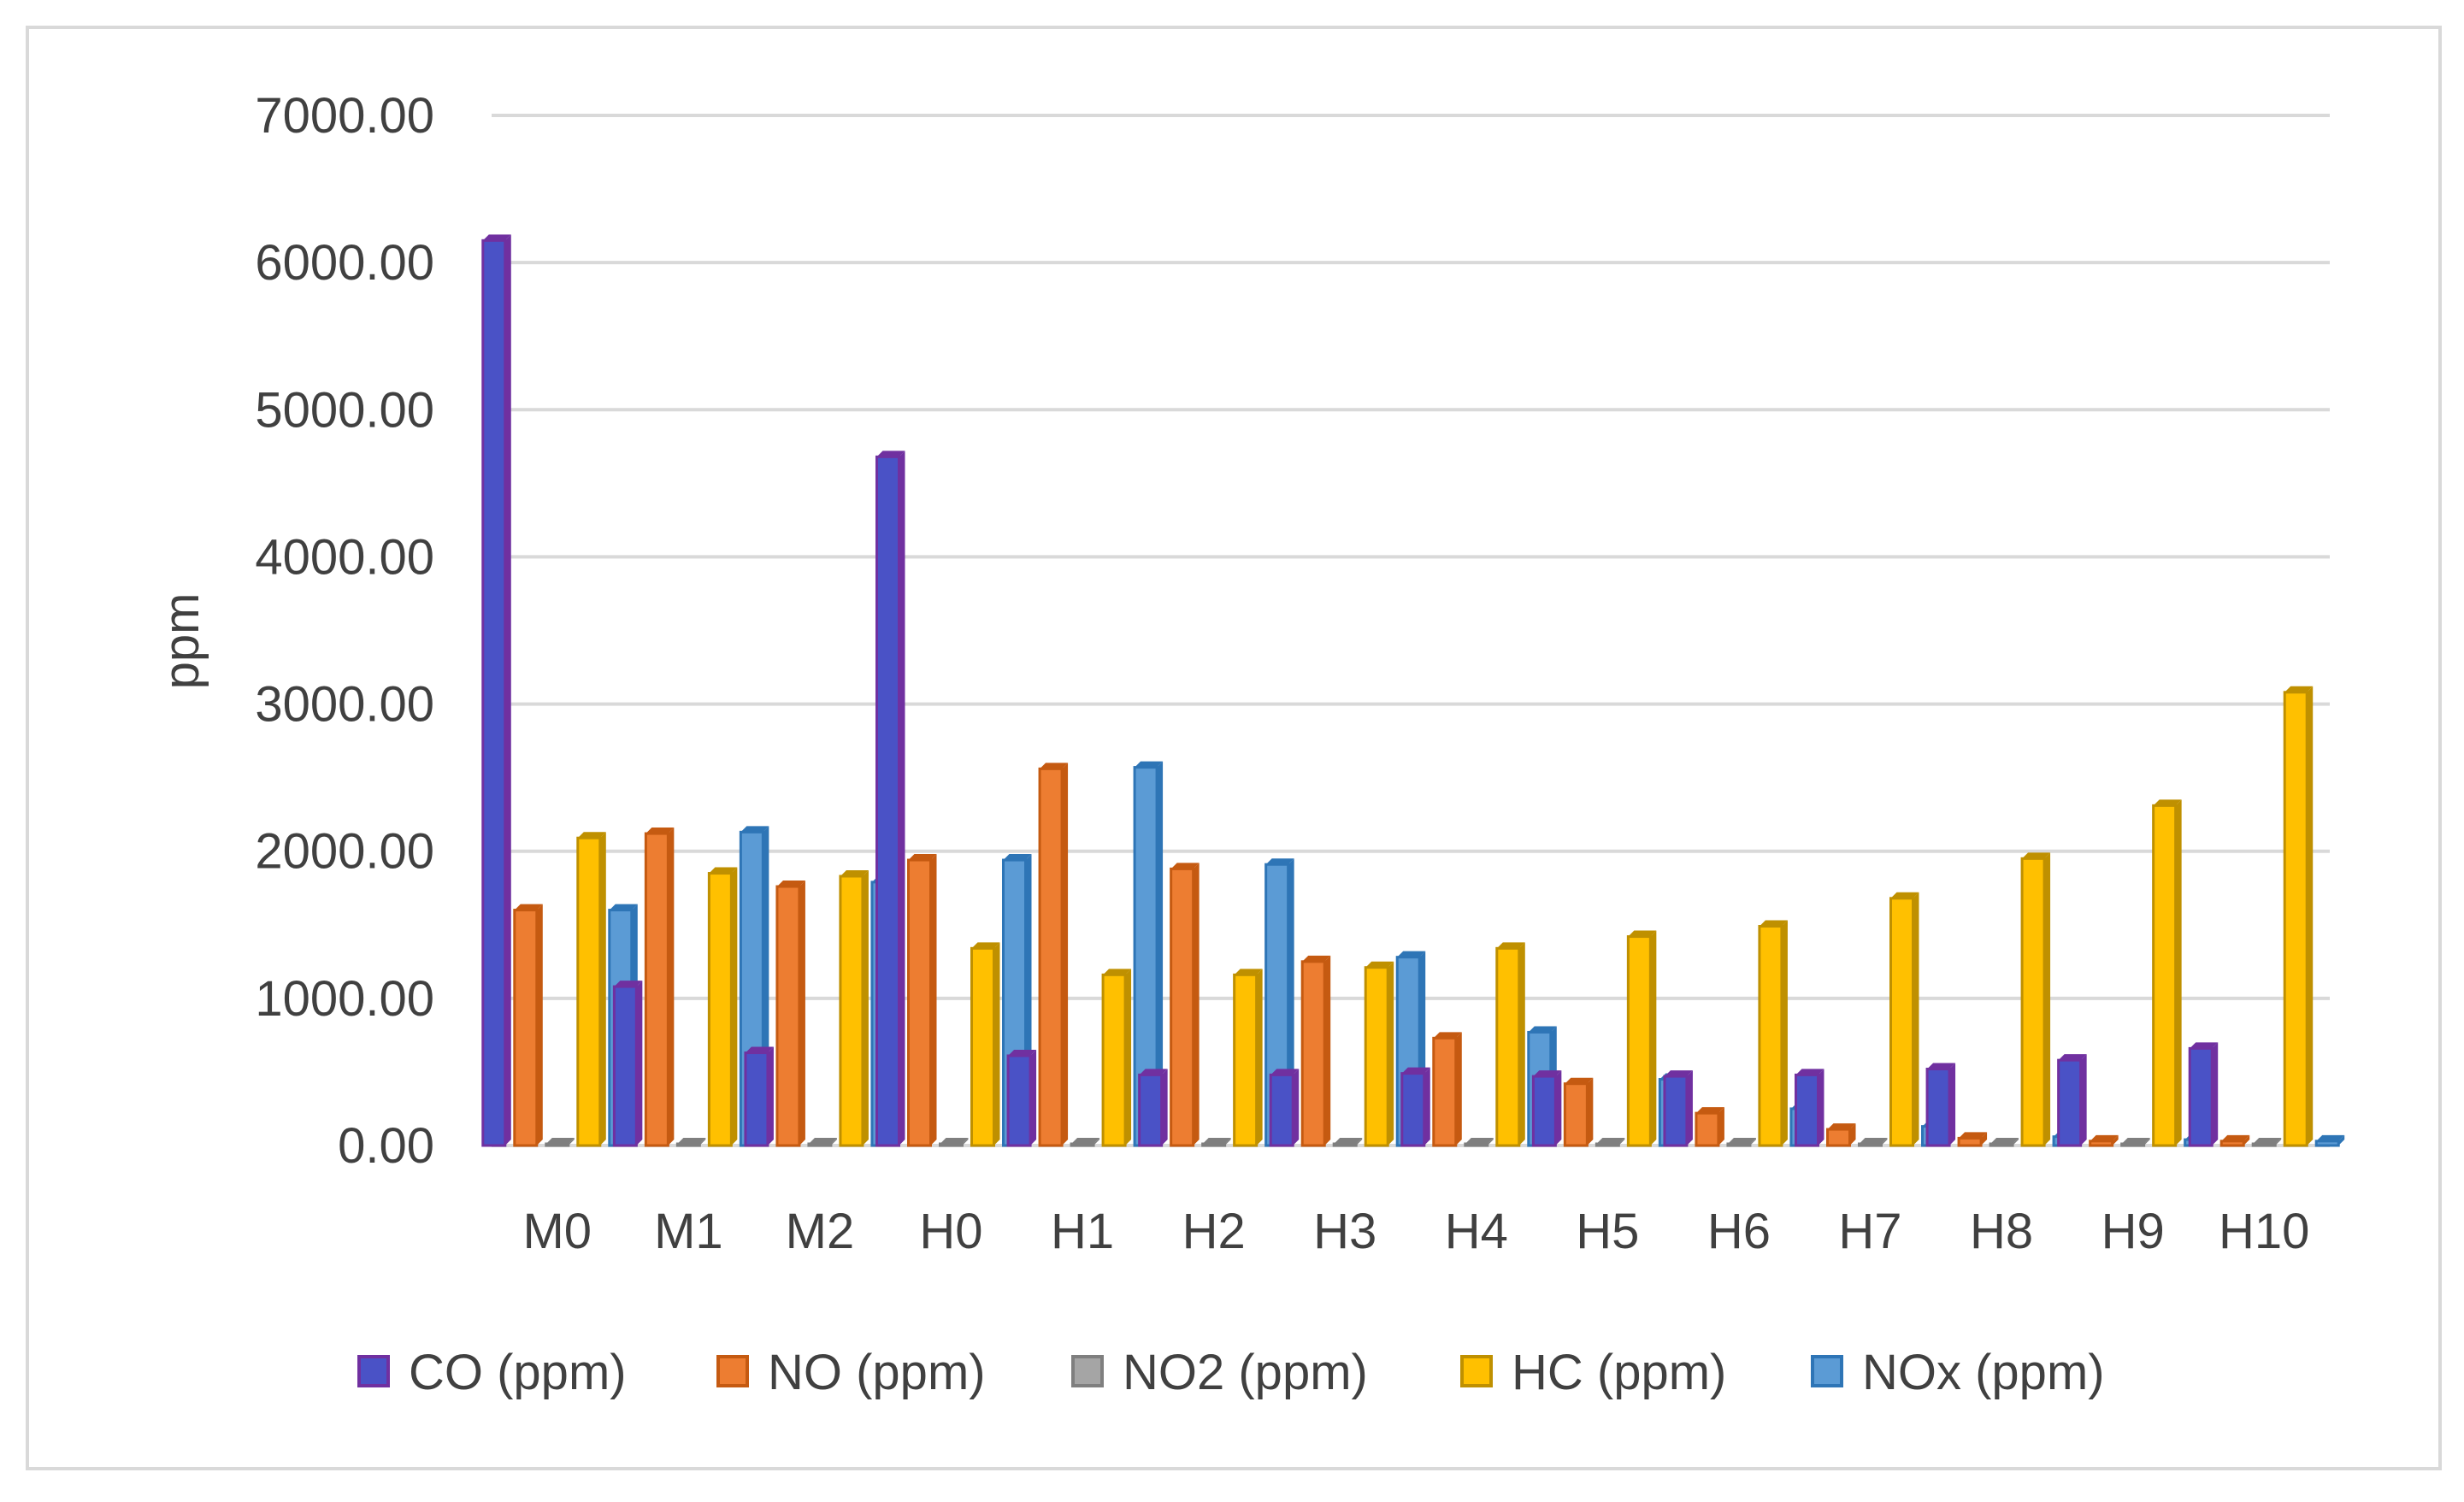  I want to click on bar-hc-h9, so click(2167, 973).